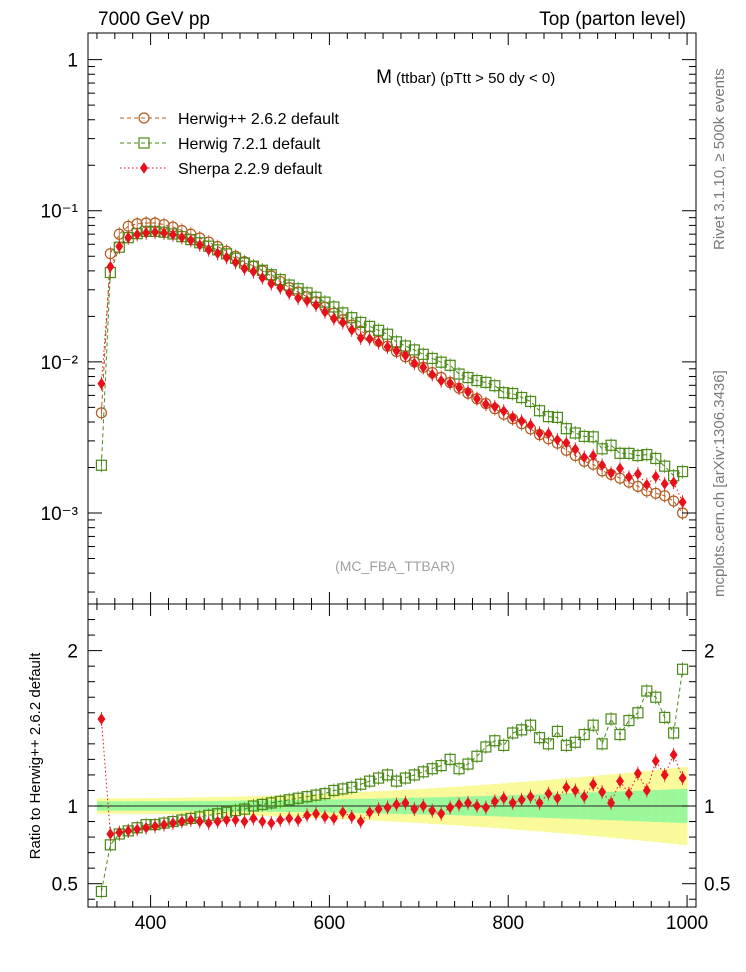  What do you see at coordinates (717, 885) in the screenshot?
I see `ratio-y-tick-label-right: 0.5` at bounding box center [717, 885].